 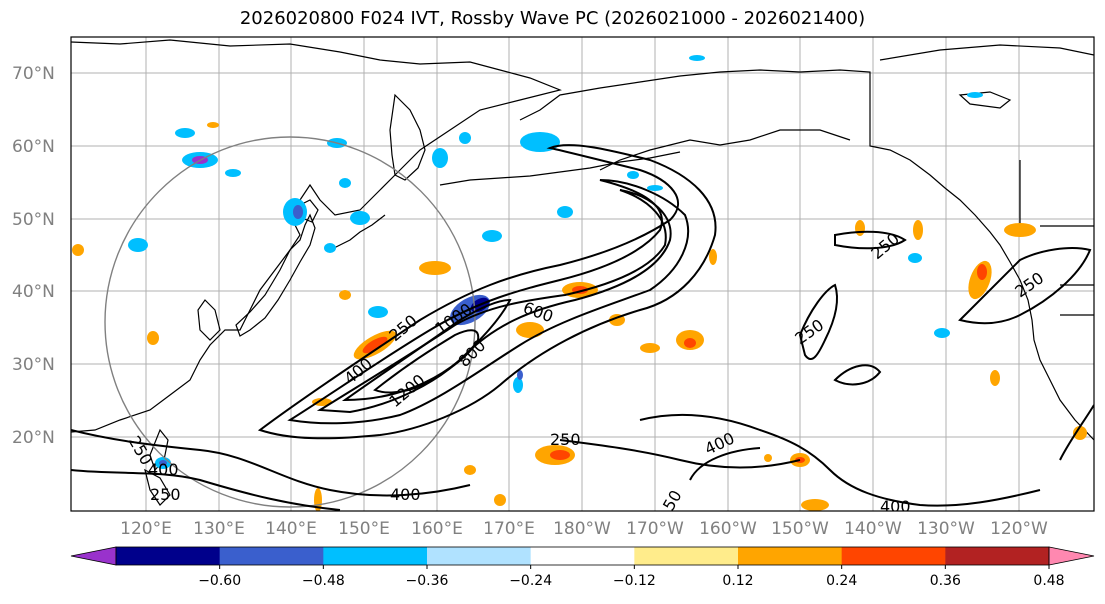 I want to click on lat-label: 40°N, so click(x=33, y=292).